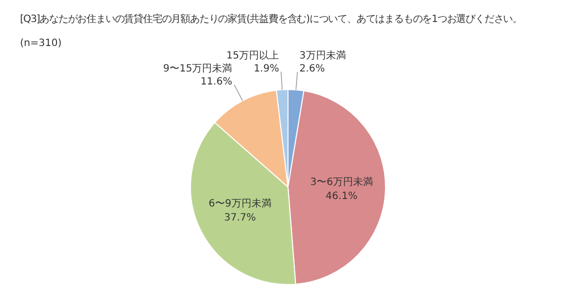 Image resolution: width=576 pixels, height=293 pixels. What do you see at coordinates (240, 204) in the screenshot?
I see `slice-label: 6〜9万円未満` at bounding box center [240, 204].